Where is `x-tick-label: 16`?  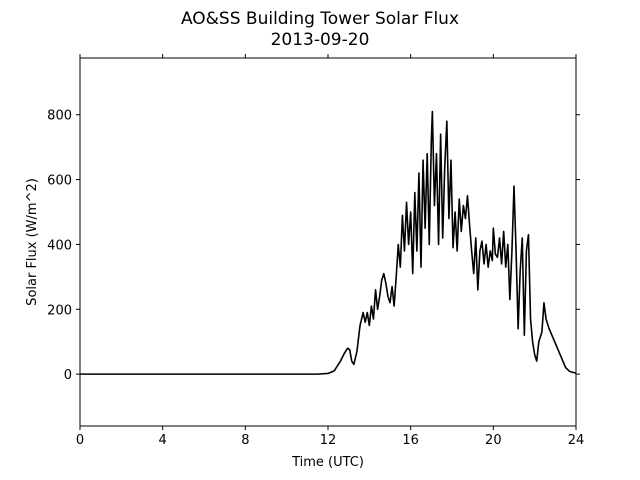
x-tick-label: 16 is located at coordinates (410, 440).